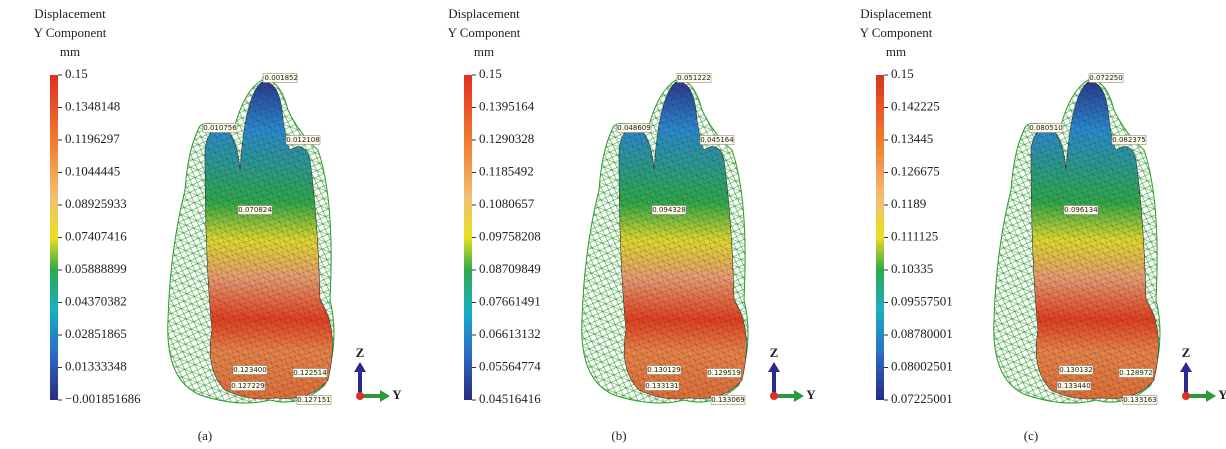  Describe the element at coordinates (661, 386) in the screenshot. I see `probe-label: 0.133131` at that location.